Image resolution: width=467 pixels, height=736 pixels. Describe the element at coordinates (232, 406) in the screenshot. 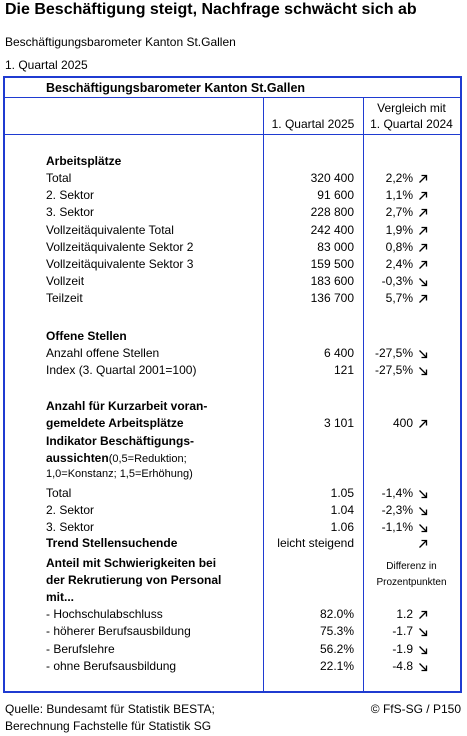

I see `section-kurzarbeit: Anzahl für Kurzarbeit voran-` at that location.